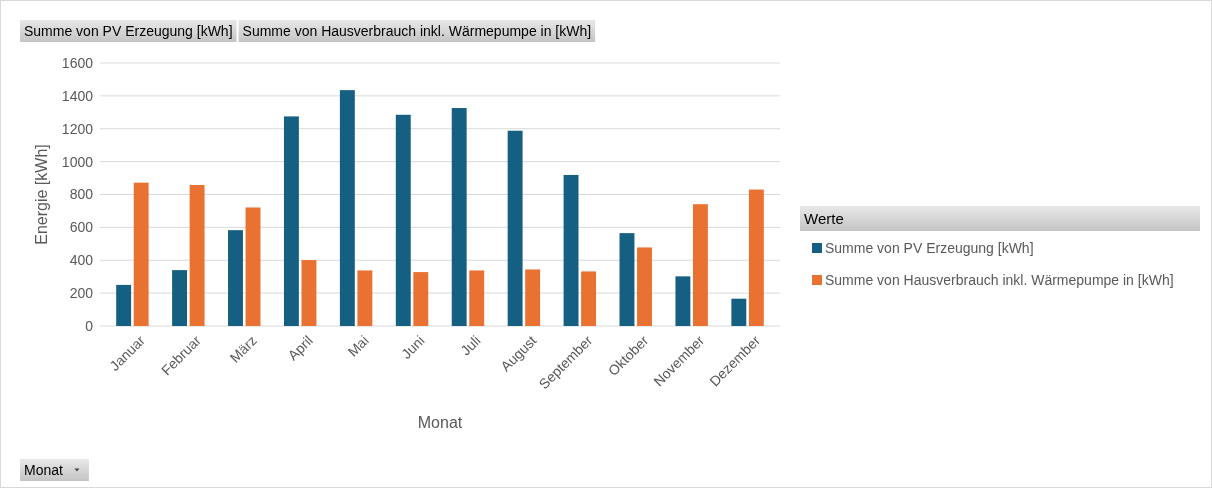 The width and height of the screenshot is (1212, 488). Describe the element at coordinates (440, 422) in the screenshot. I see `x-axis-title: Monat` at that location.